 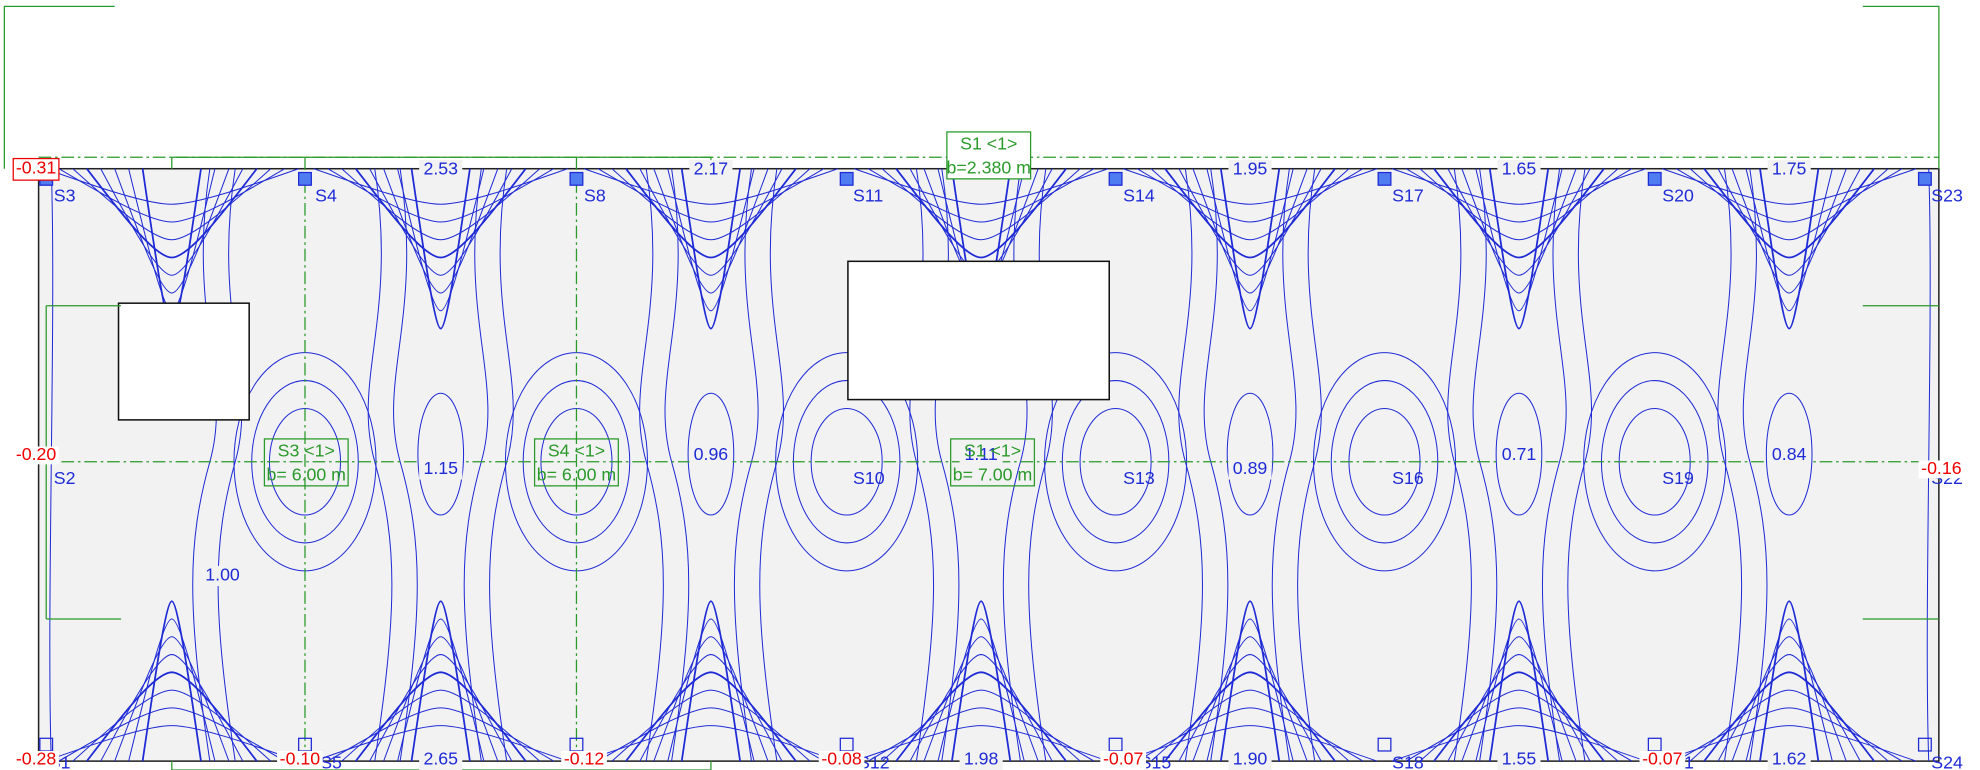 What do you see at coordinates (1789, 454) in the screenshot?
I see `contour-label: 0.84` at bounding box center [1789, 454].